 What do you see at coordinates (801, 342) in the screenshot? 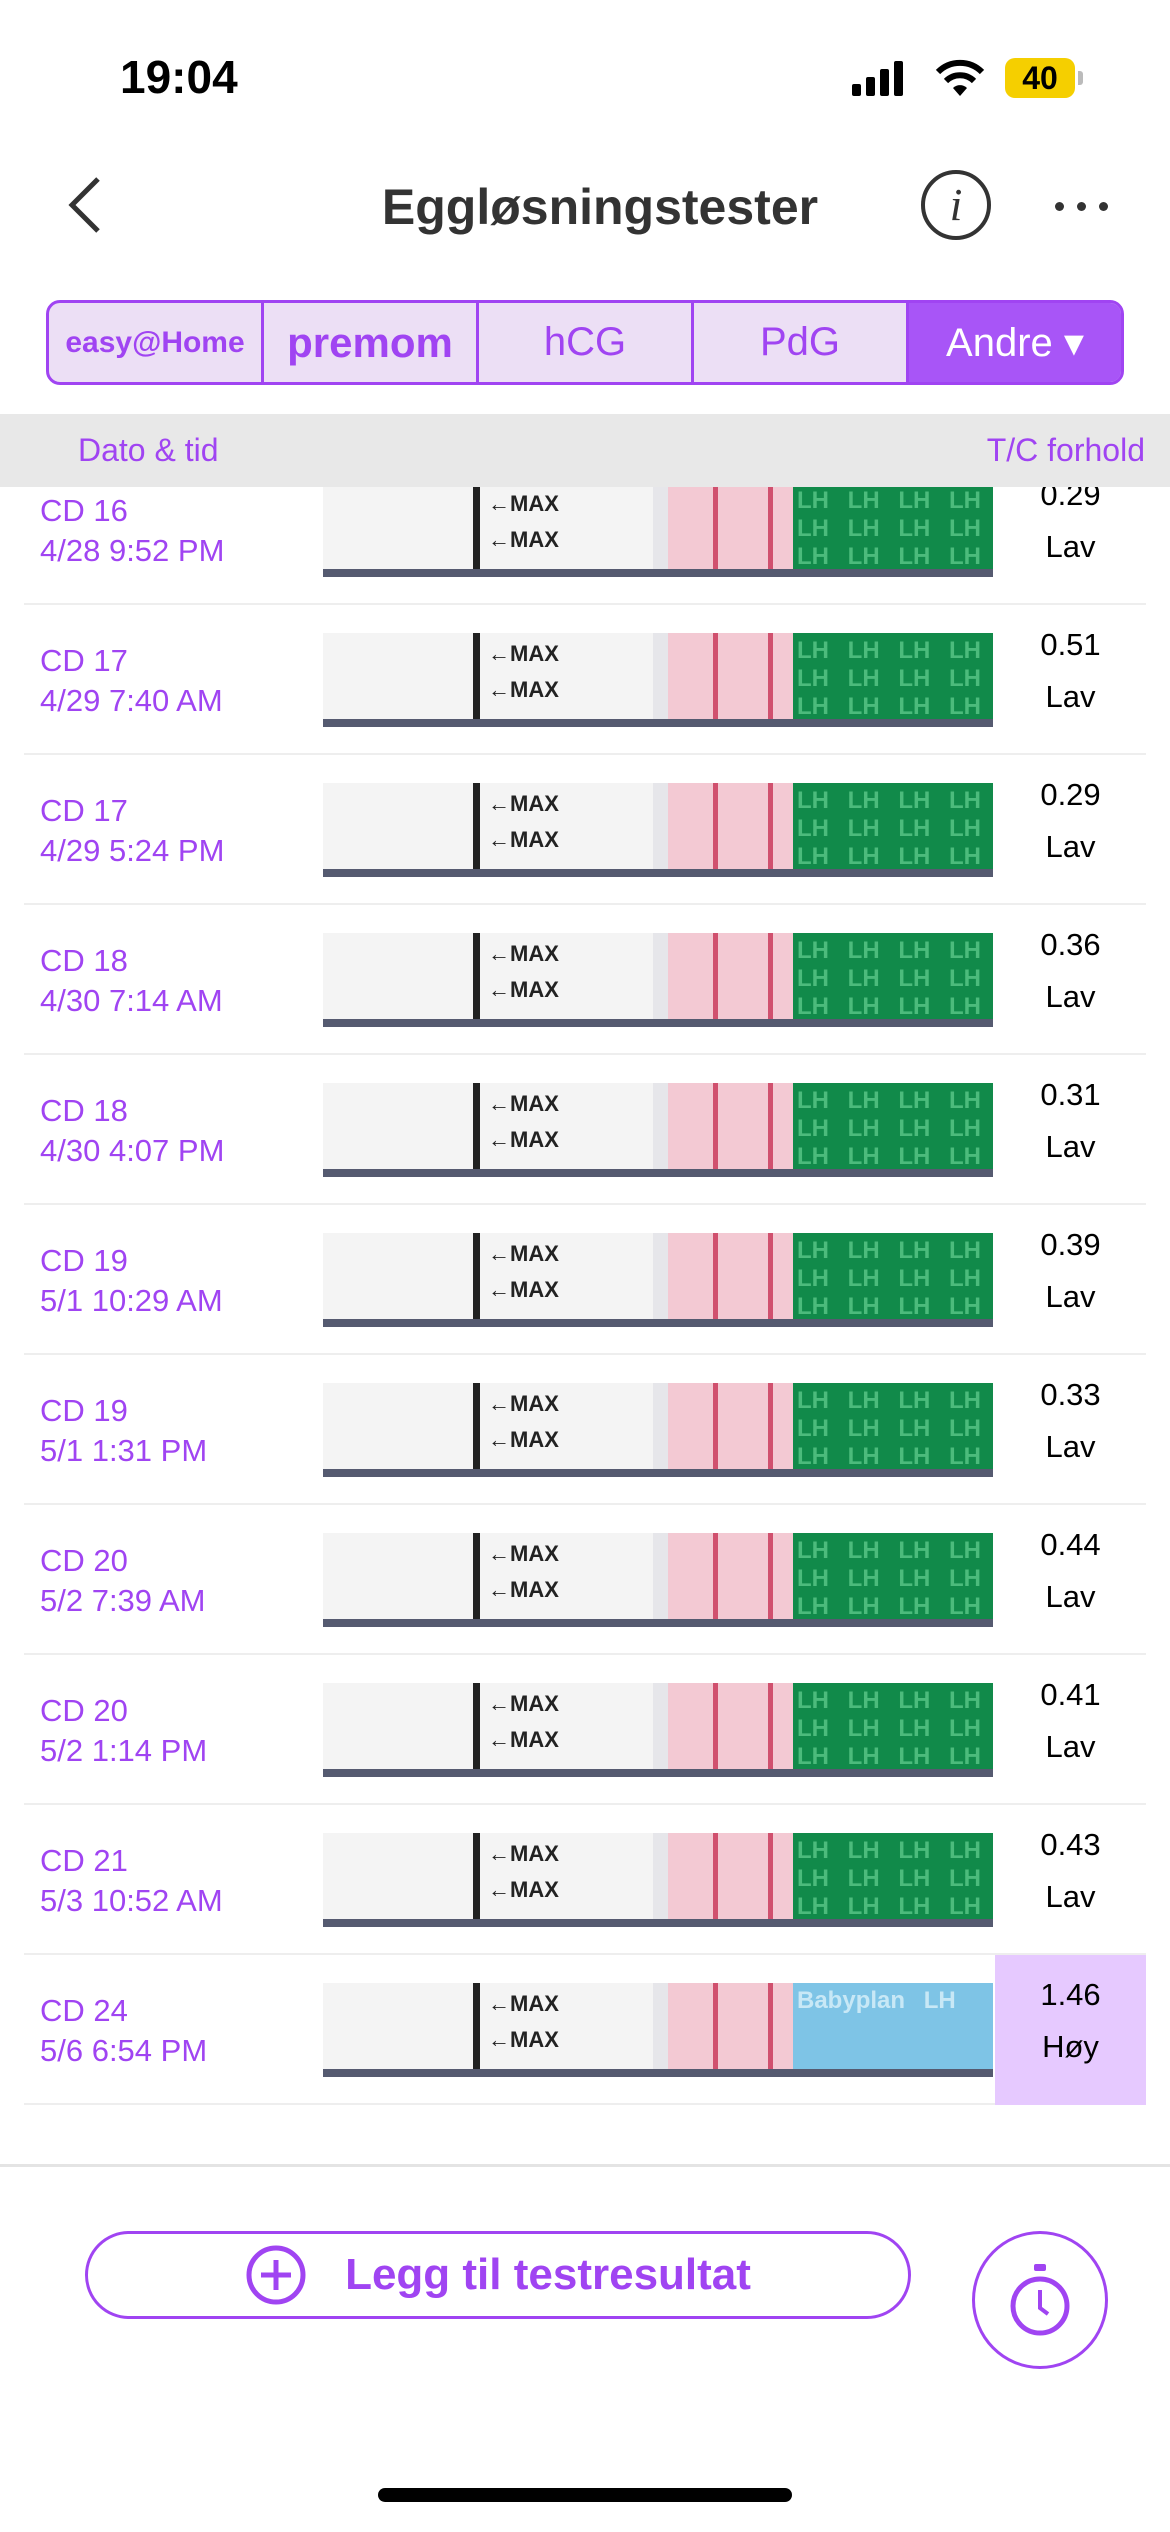
I see `tab-pdg: PdG` at bounding box center [801, 342].